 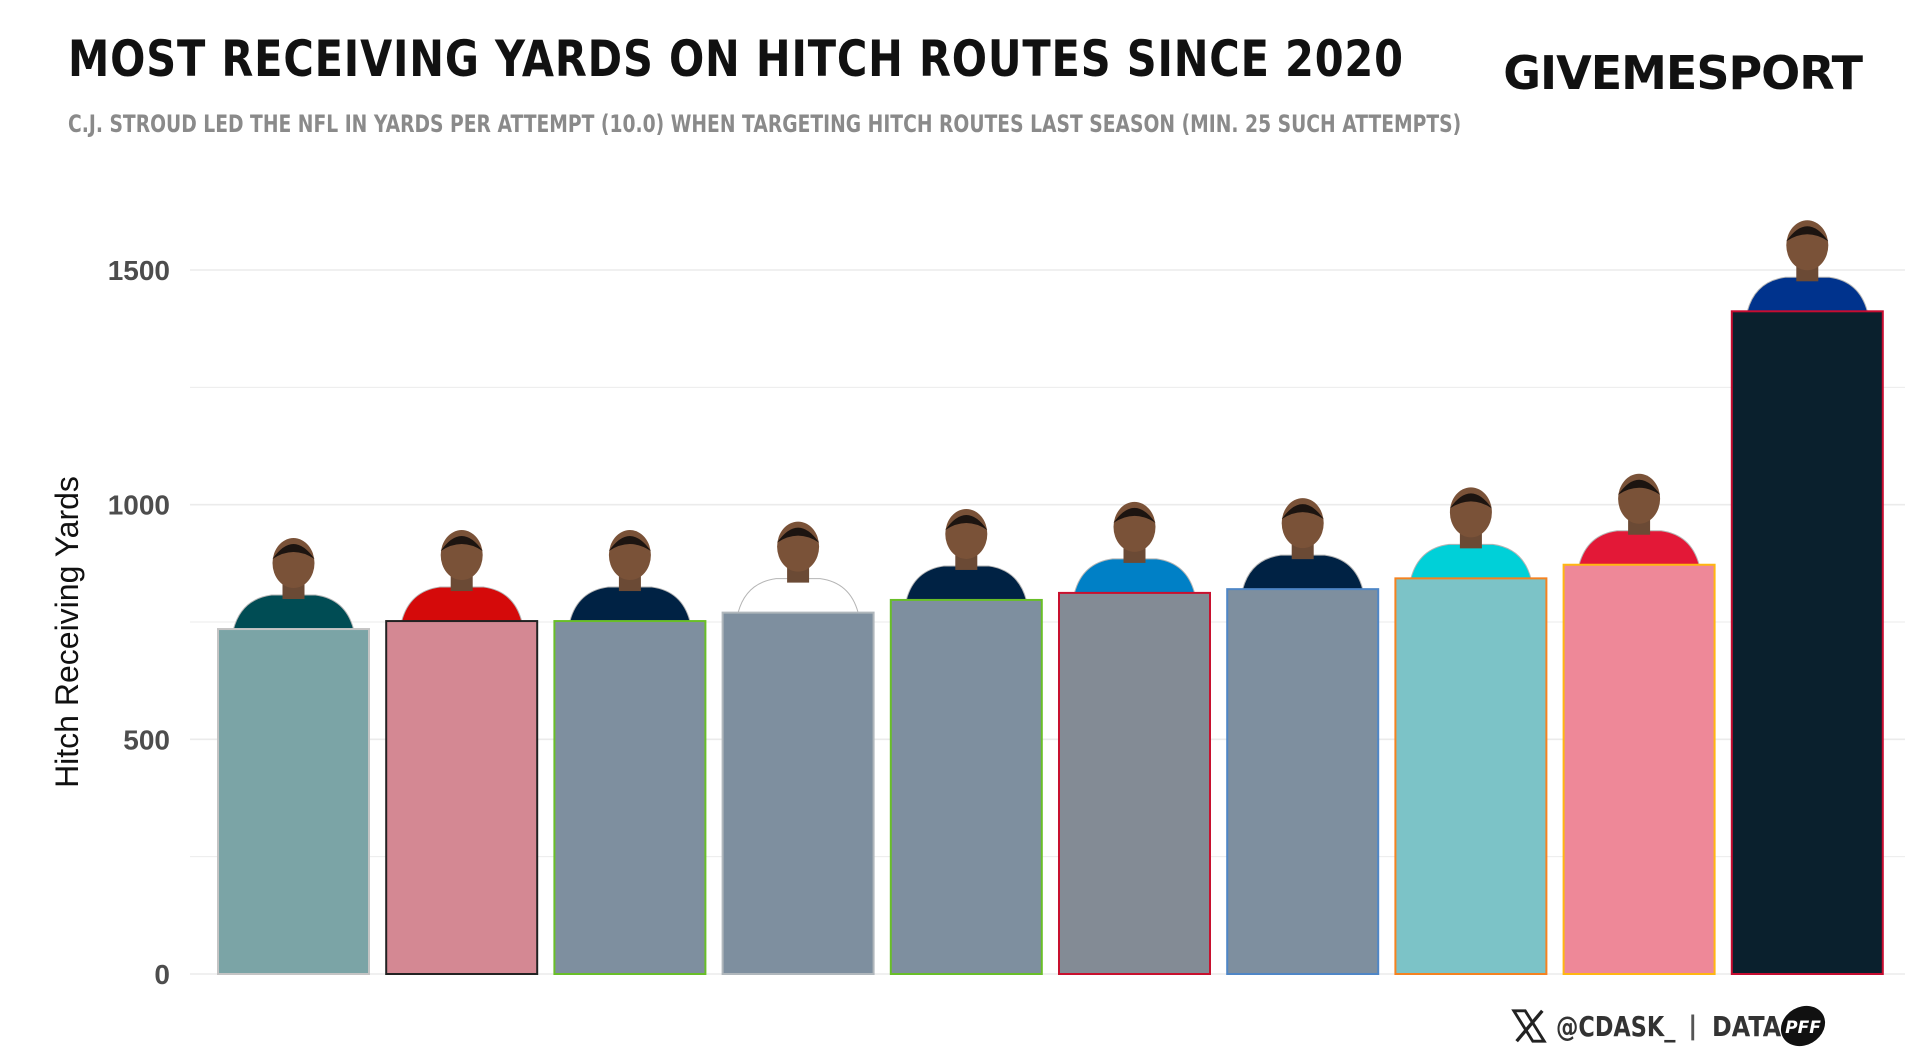 What do you see at coordinates (139, 270) in the screenshot?
I see `y-tick-label: 1500` at bounding box center [139, 270].